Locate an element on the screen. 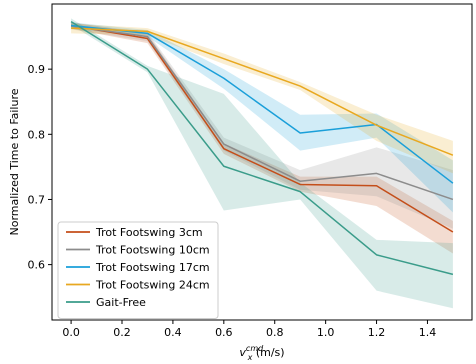 Image resolution: width=476 pixels, height=364 pixels. legend-label-0: Trot Footswing 3cm is located at coordinates (149, 232).